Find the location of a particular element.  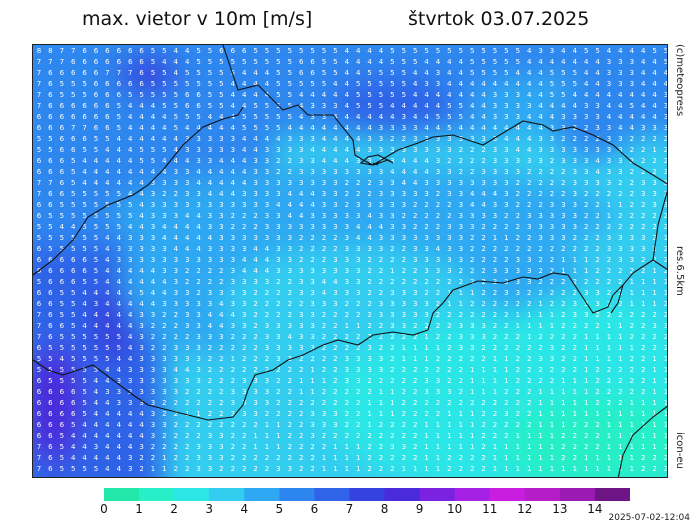

scale-swatch is located at coordinates (367, 494).